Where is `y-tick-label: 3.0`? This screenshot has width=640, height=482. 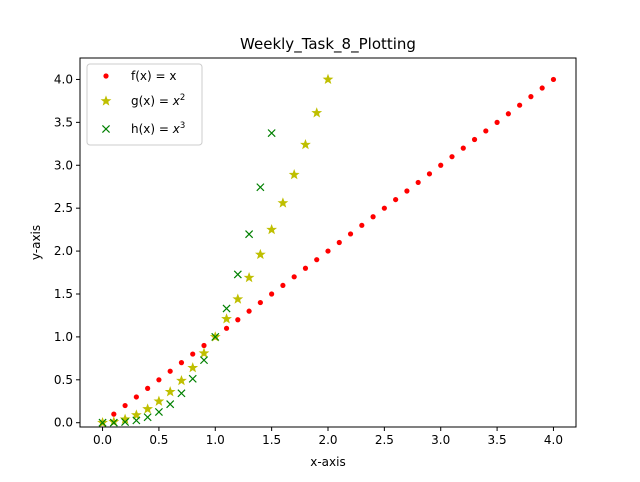 y-tick-label: 3.0 is located at coordinates (63, 165).